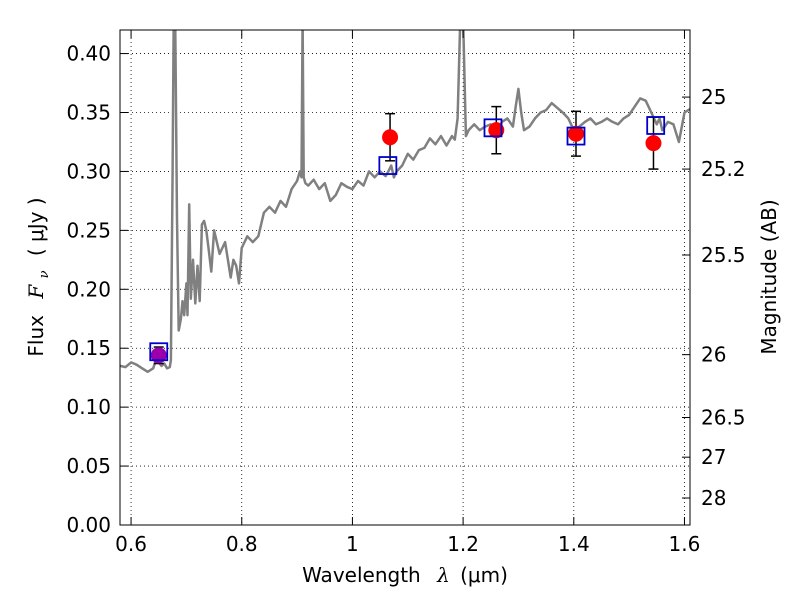  Describe the element at coordinates (242, 544) in the screenshot. I see `x-tick-label: 0.8` at that location.